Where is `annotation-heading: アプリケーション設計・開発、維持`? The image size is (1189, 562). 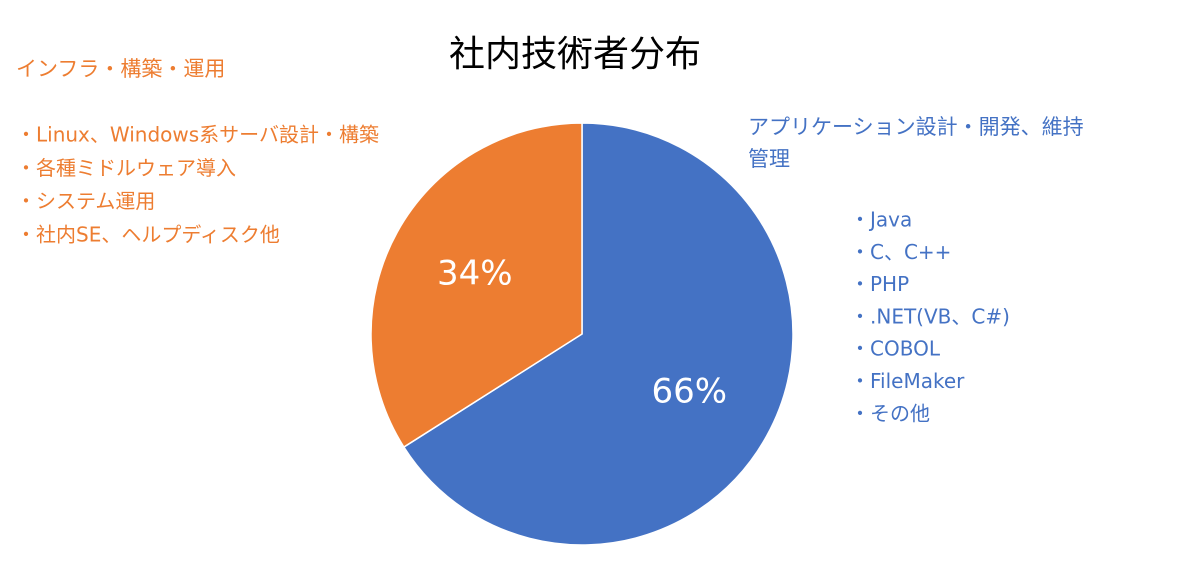 annotation-heading: アプリケーション設計・開発、維持 is located at coordinates (916, 127).